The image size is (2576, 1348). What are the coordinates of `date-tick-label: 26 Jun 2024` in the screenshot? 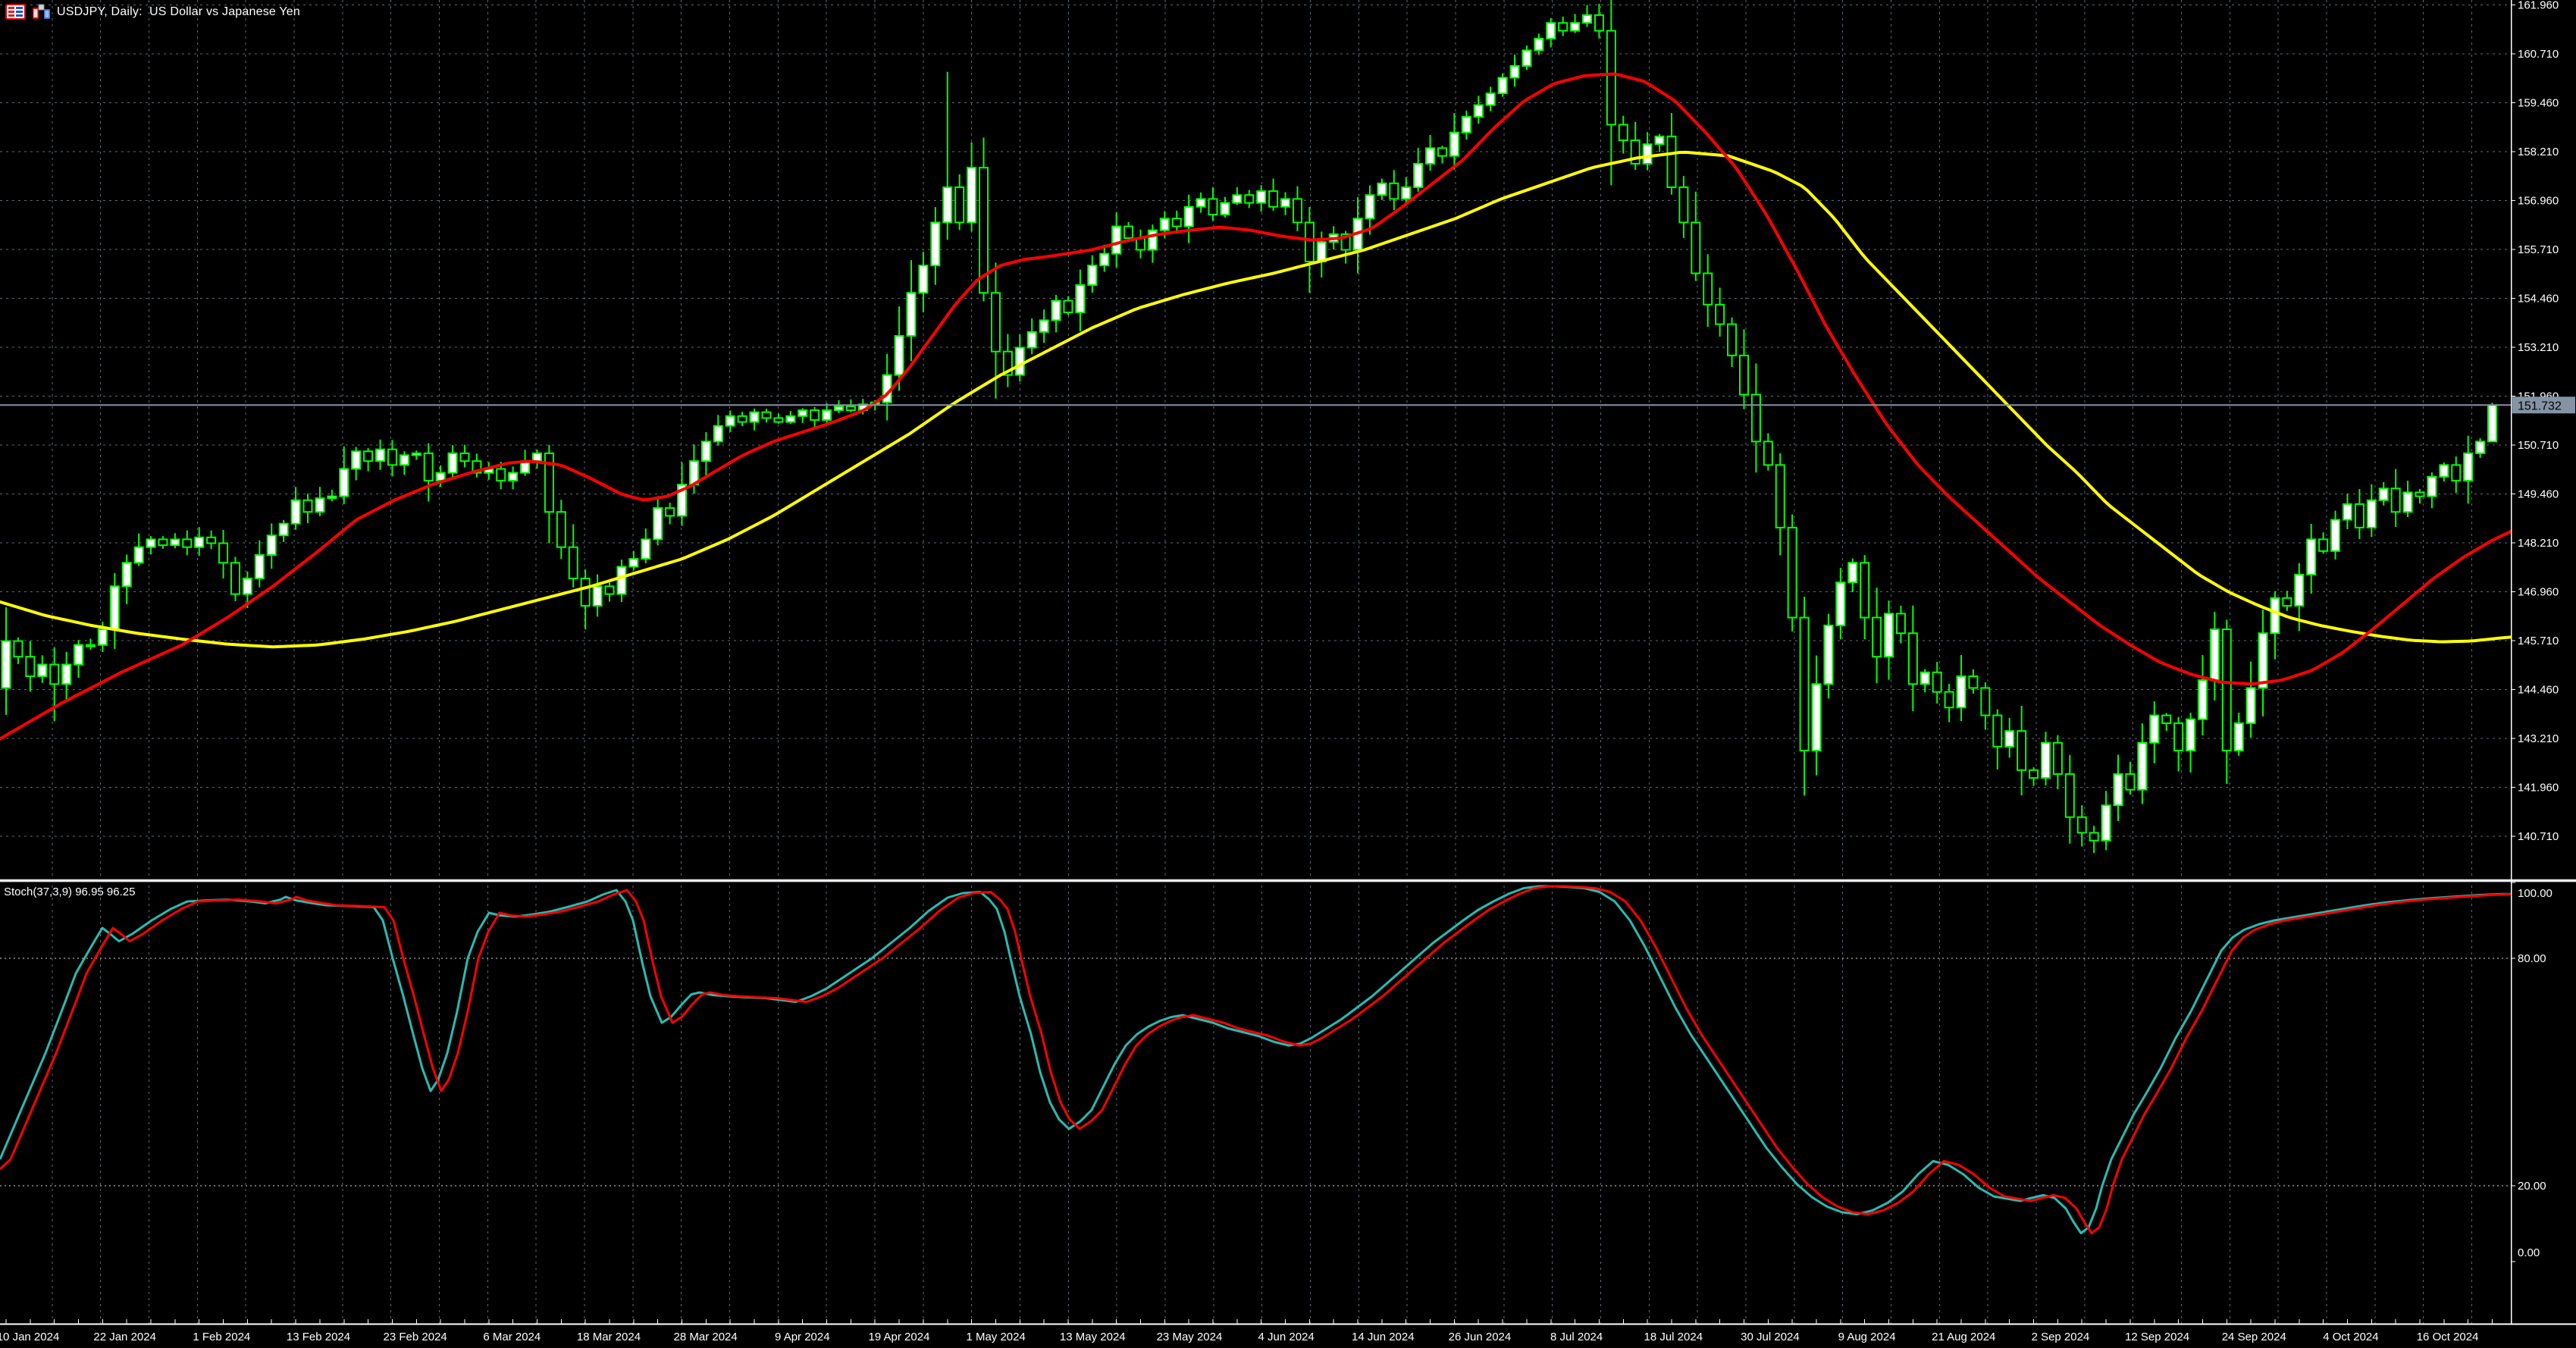 It's located at (1480, 1337).